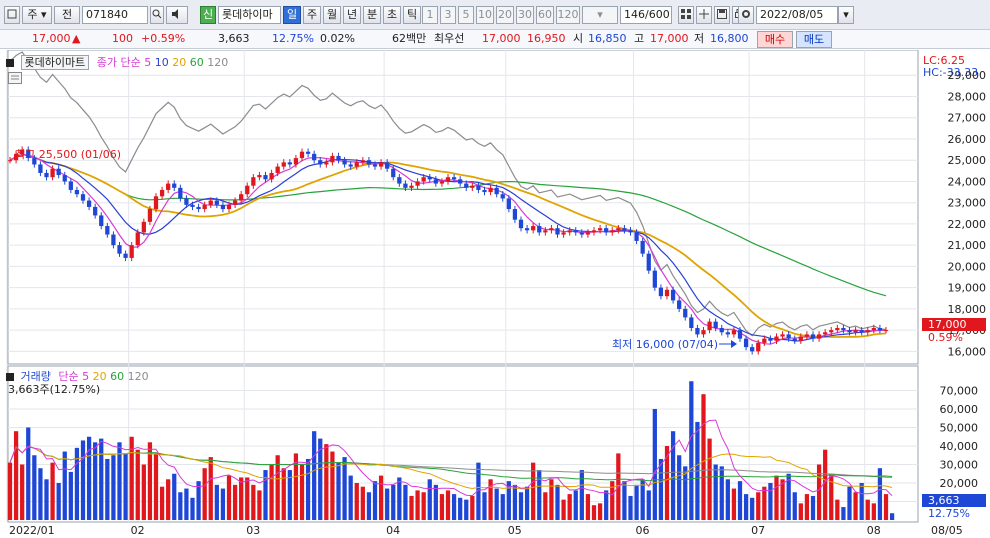  Describe the element at coordinates (959, 409) in the screenshot. I see `volume-tick-label: 60,000` at that location.